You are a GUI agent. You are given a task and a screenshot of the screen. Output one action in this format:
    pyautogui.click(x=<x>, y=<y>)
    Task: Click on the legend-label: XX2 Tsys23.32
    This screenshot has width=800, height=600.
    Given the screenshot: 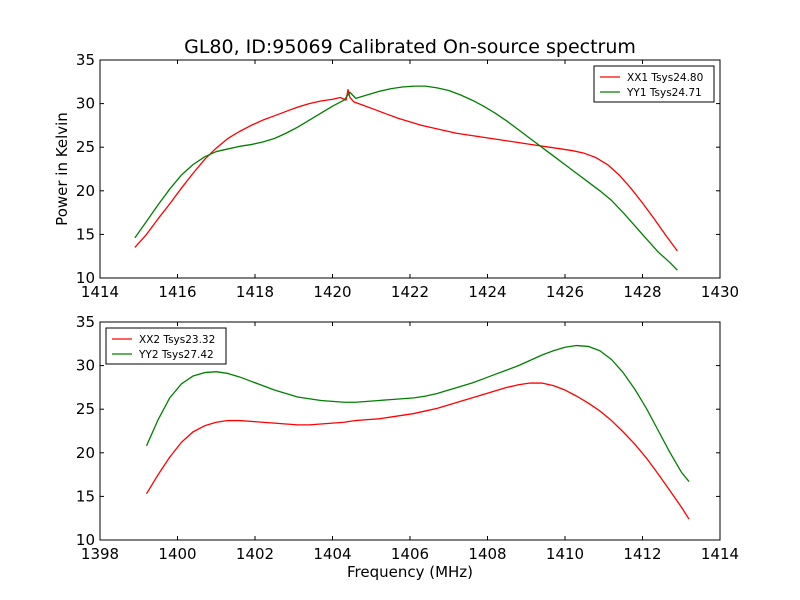 What is the action you would take?
    pyautogui.click(x=177, y=340)
    